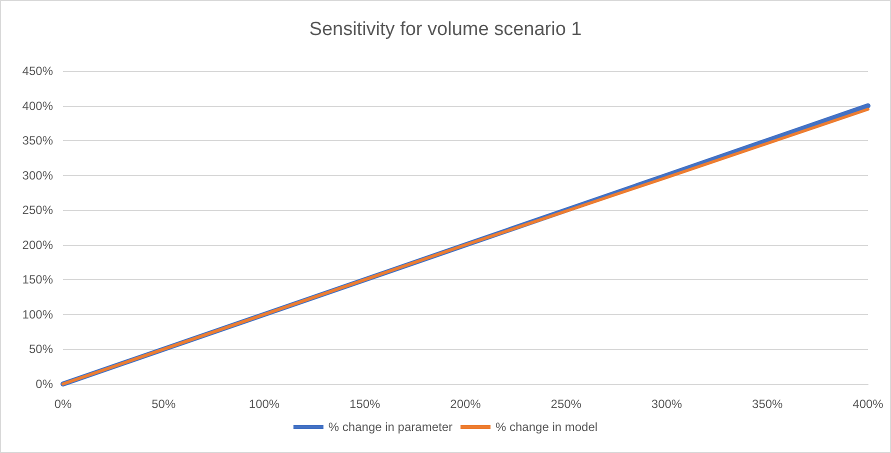 This screenshot has height=453, width=891. I want to click on y-tick-label: 350%, so click(38, 141).